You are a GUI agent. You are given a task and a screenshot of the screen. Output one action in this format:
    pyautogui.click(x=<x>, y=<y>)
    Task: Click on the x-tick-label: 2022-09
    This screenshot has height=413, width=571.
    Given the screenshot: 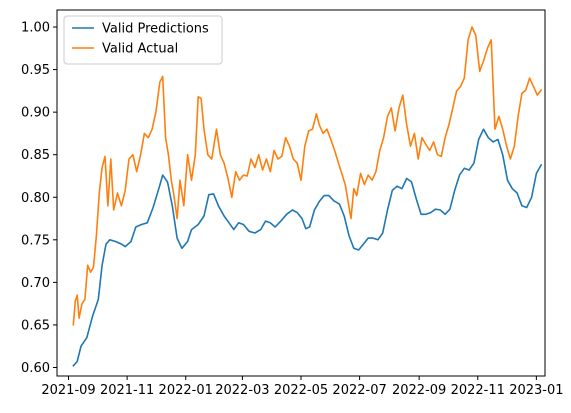 What is the action you would take?
    pyautogui.click(x=419, y=390)
    